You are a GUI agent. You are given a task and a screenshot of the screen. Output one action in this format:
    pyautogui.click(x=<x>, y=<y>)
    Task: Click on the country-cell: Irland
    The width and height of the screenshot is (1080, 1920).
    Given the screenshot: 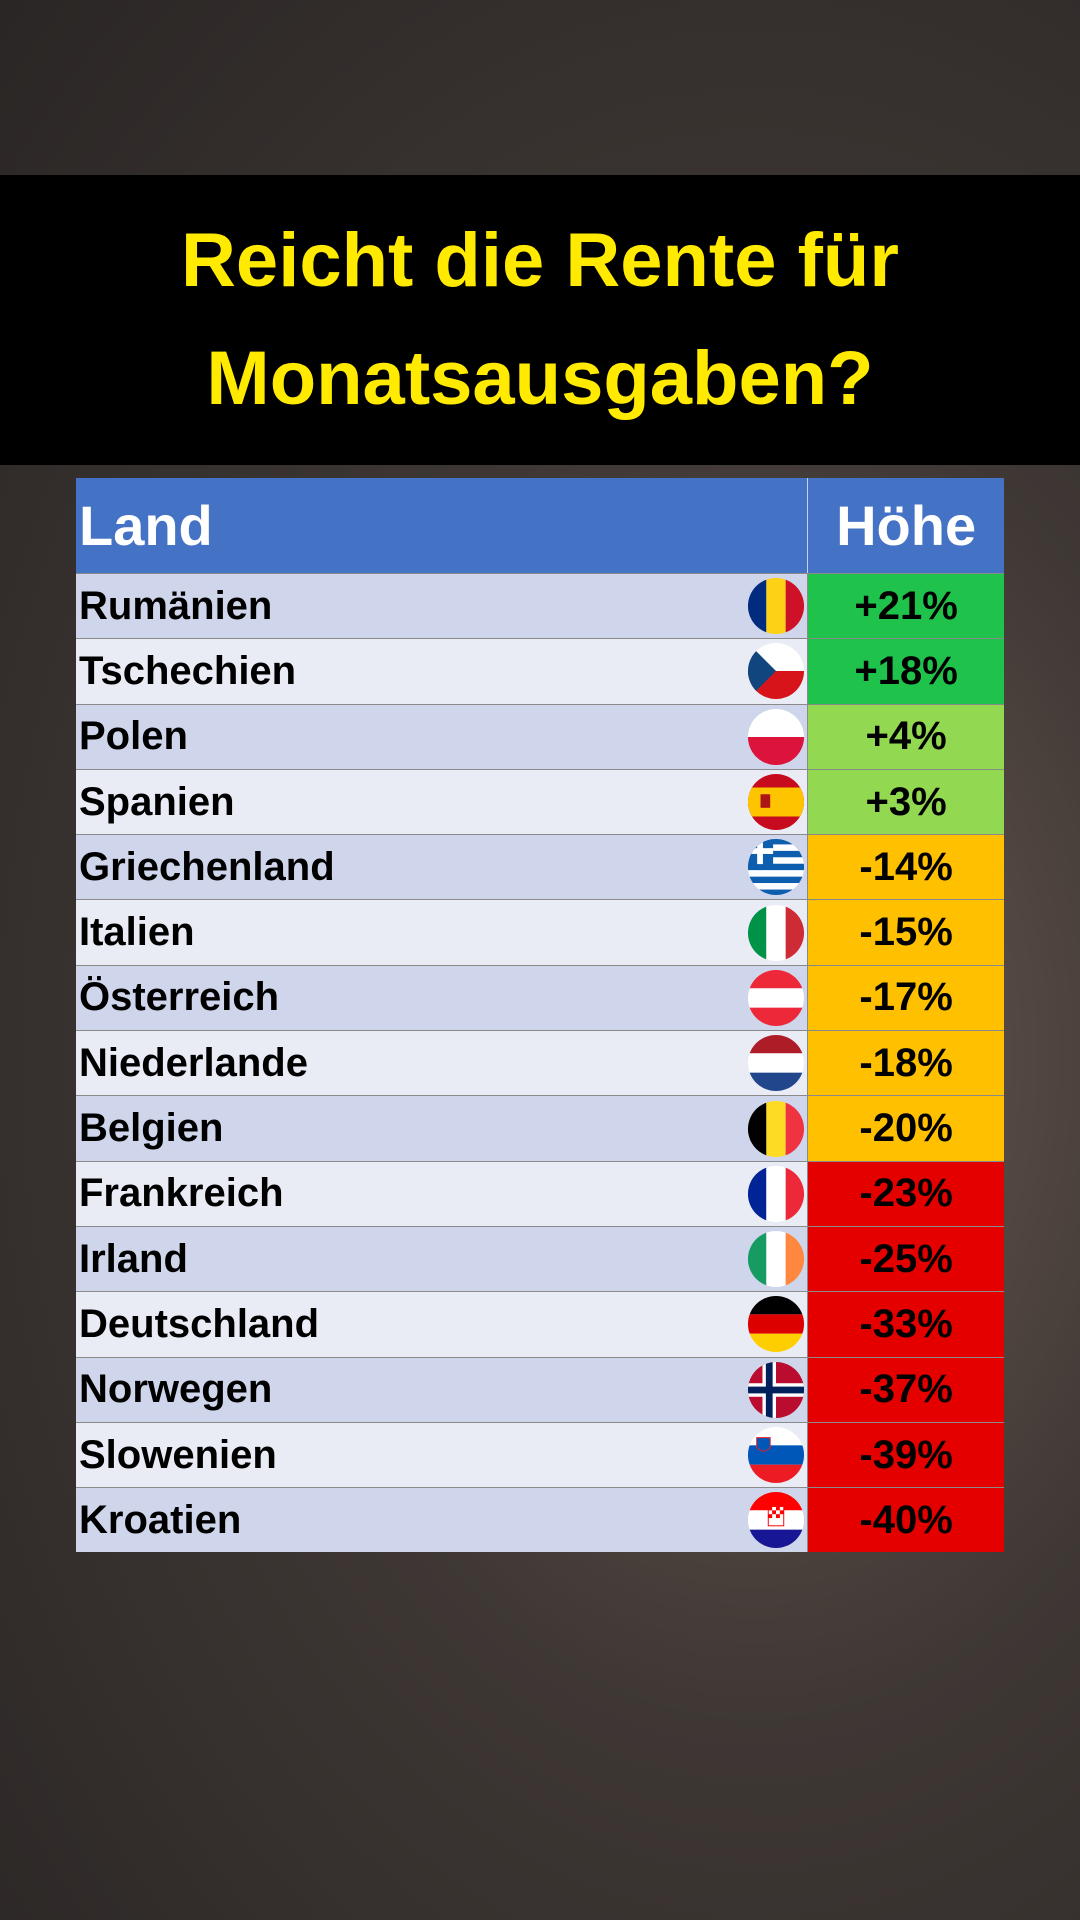 What is the action you would take?
    pyautogui.click(x=441, y=1259)
    